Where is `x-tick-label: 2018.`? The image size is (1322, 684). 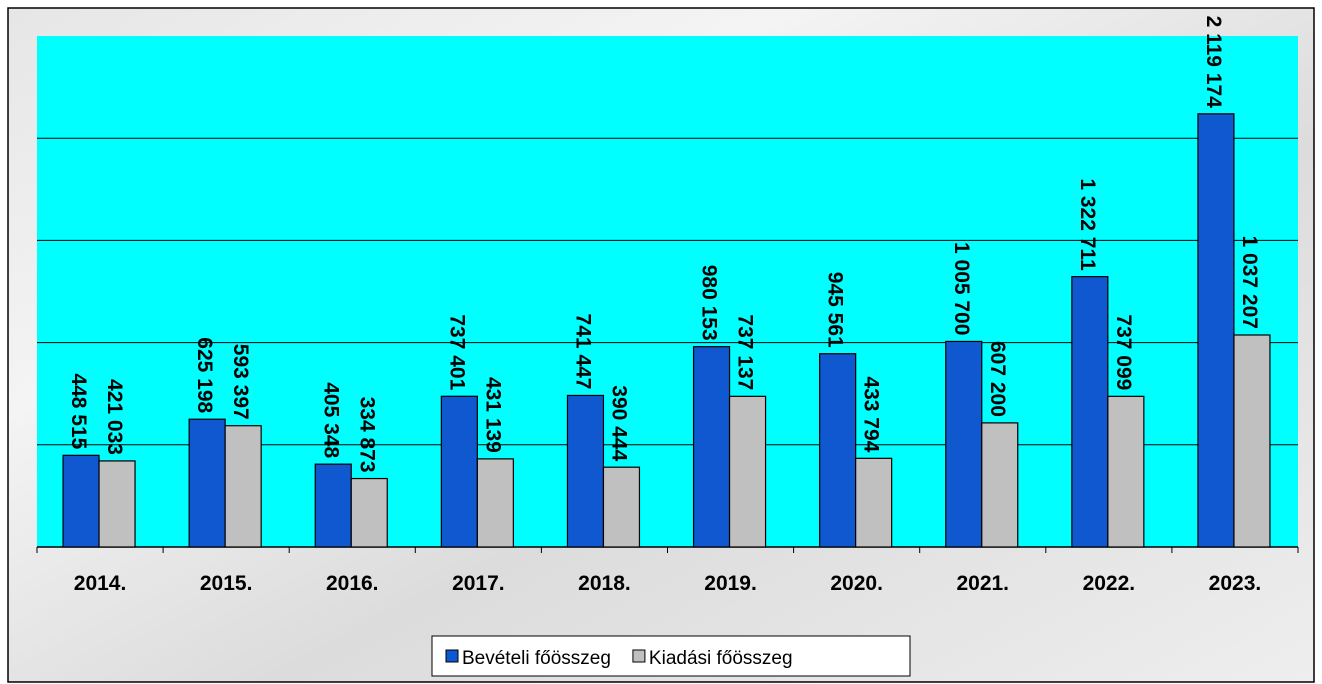 x-tick-label: 2018. is located at coordinates (604, 583).